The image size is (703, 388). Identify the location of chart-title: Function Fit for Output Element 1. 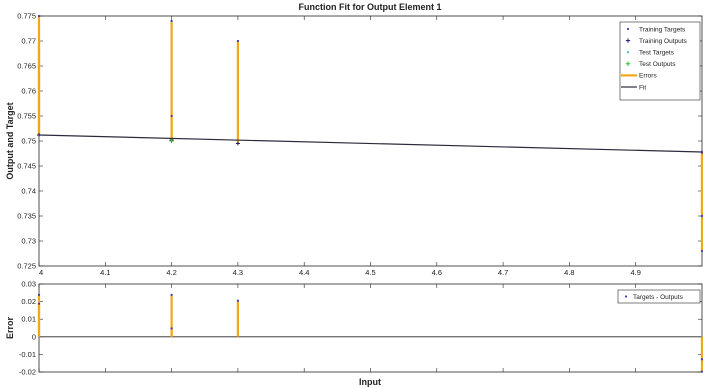
(370, 7).